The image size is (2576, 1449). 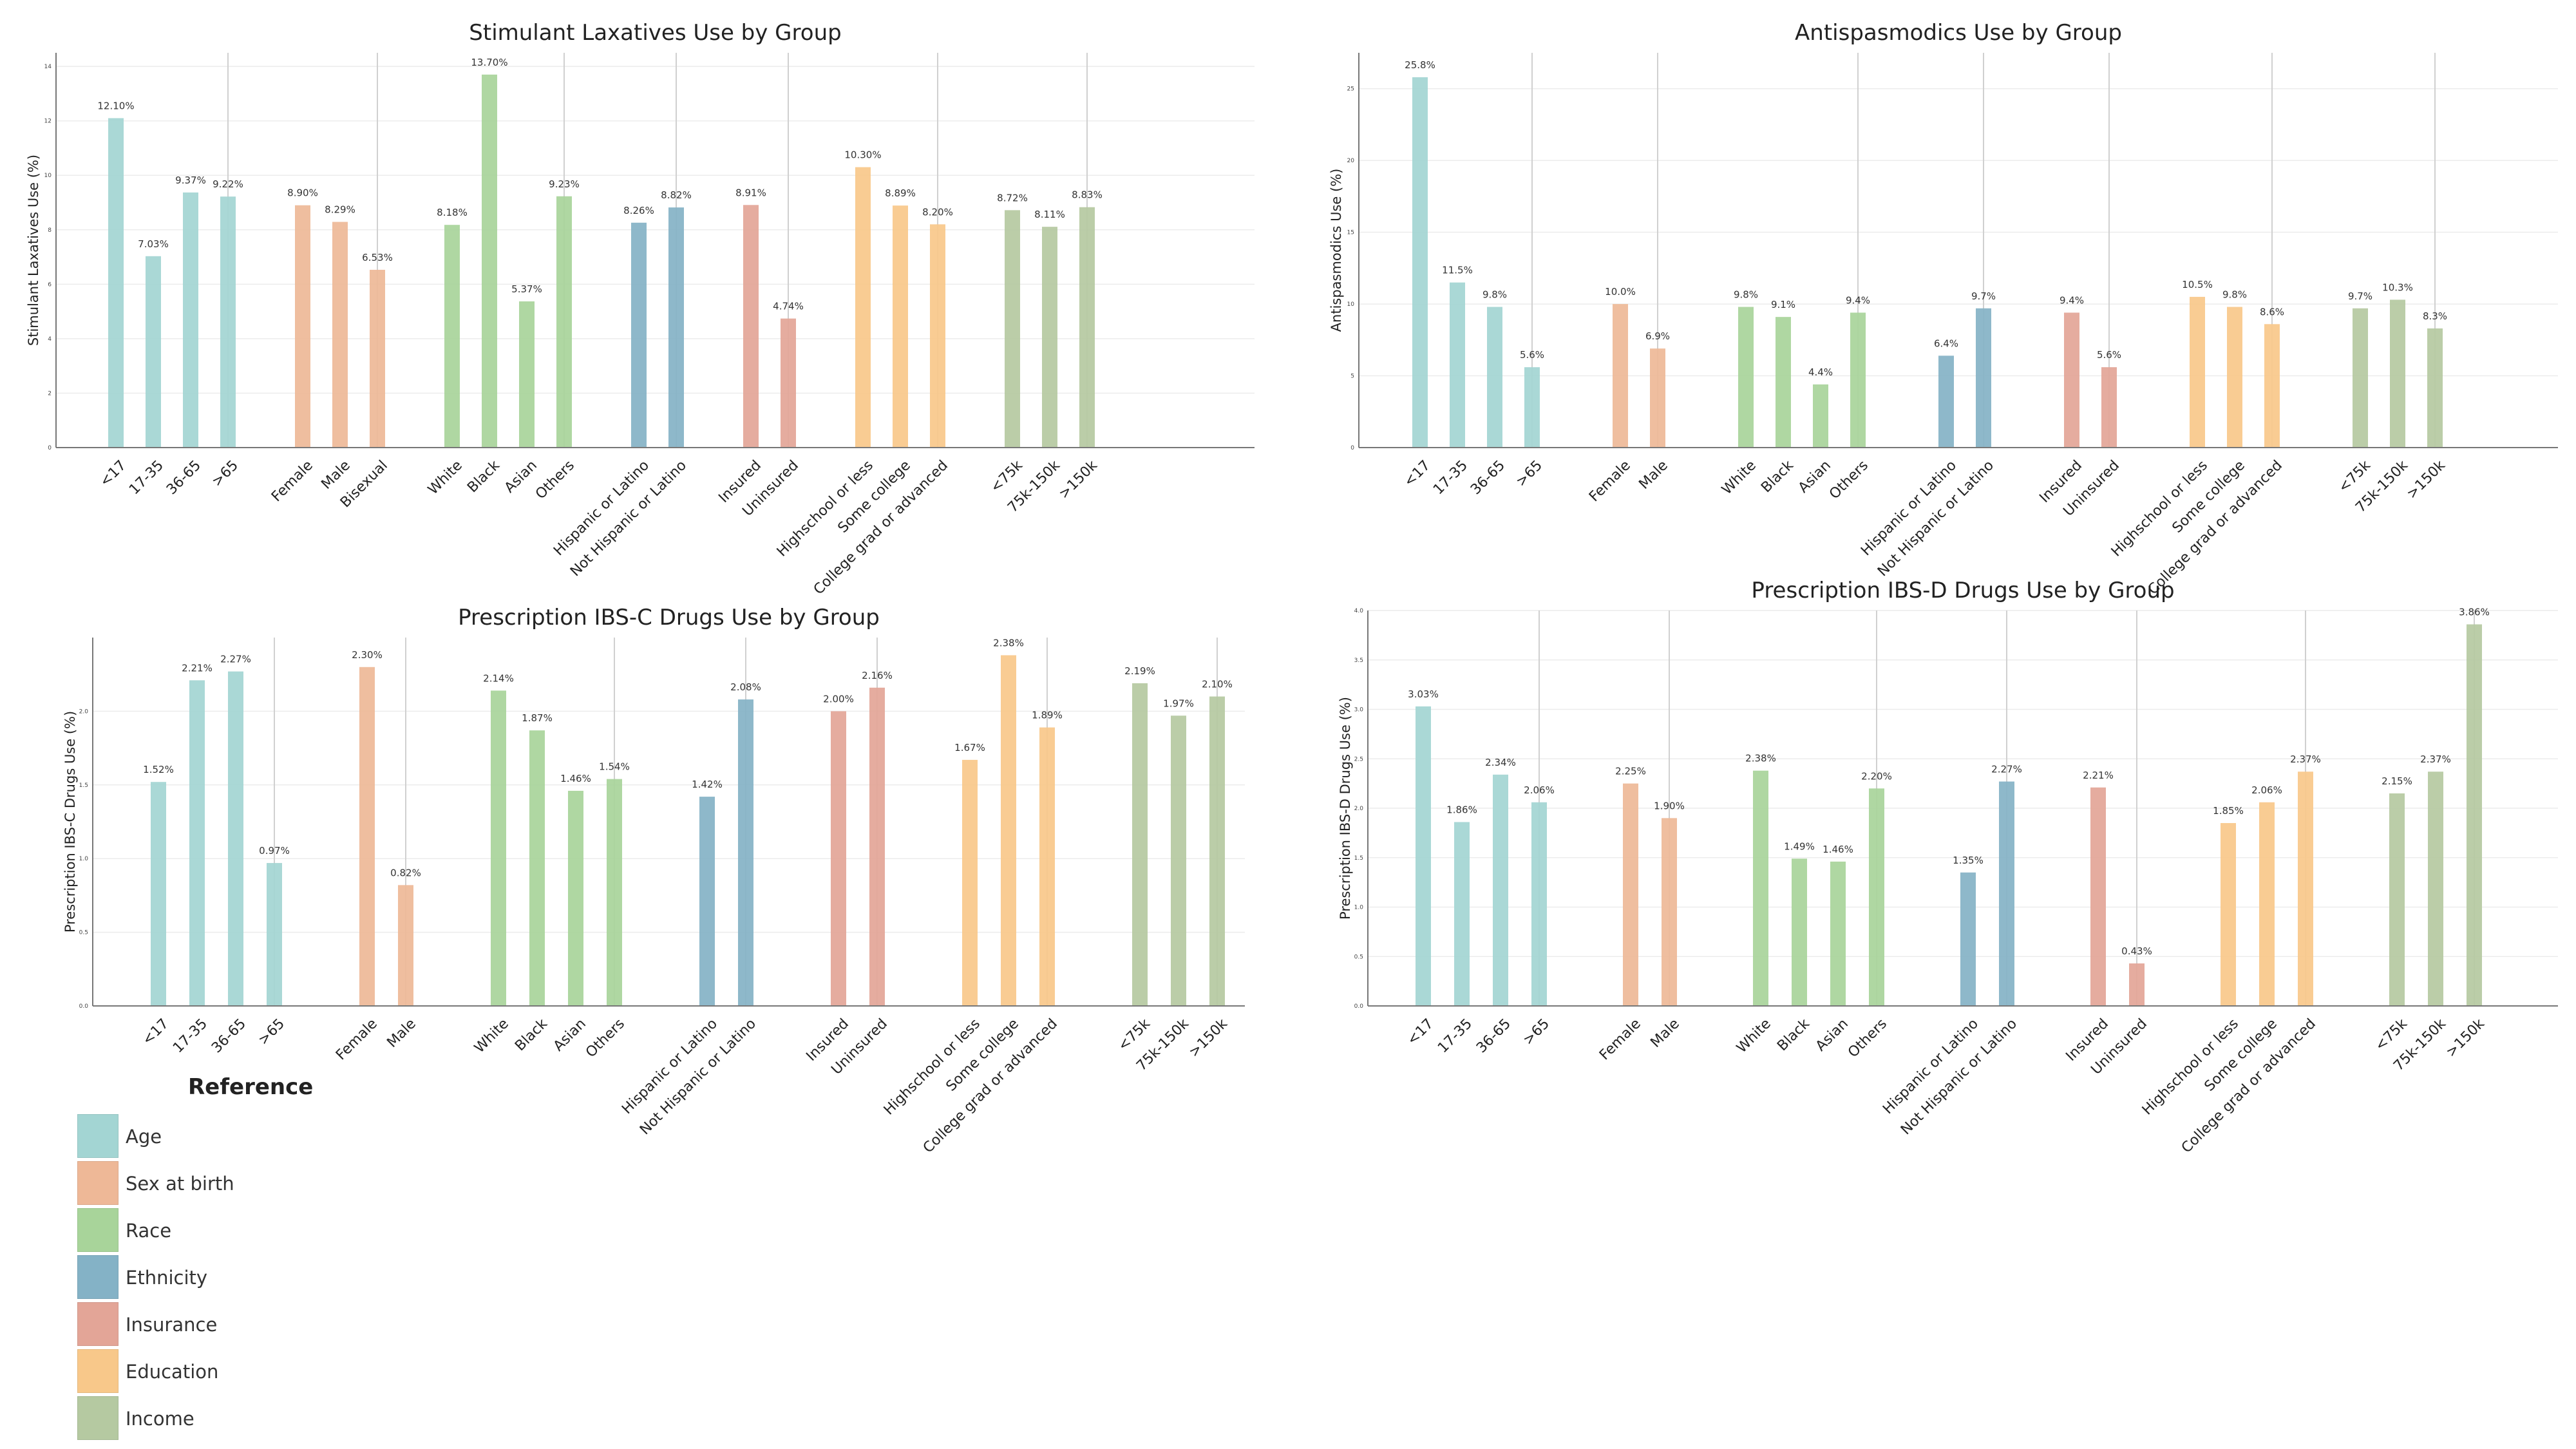 I want to click on data-label: 1.87%, so click(x=538, y=718).